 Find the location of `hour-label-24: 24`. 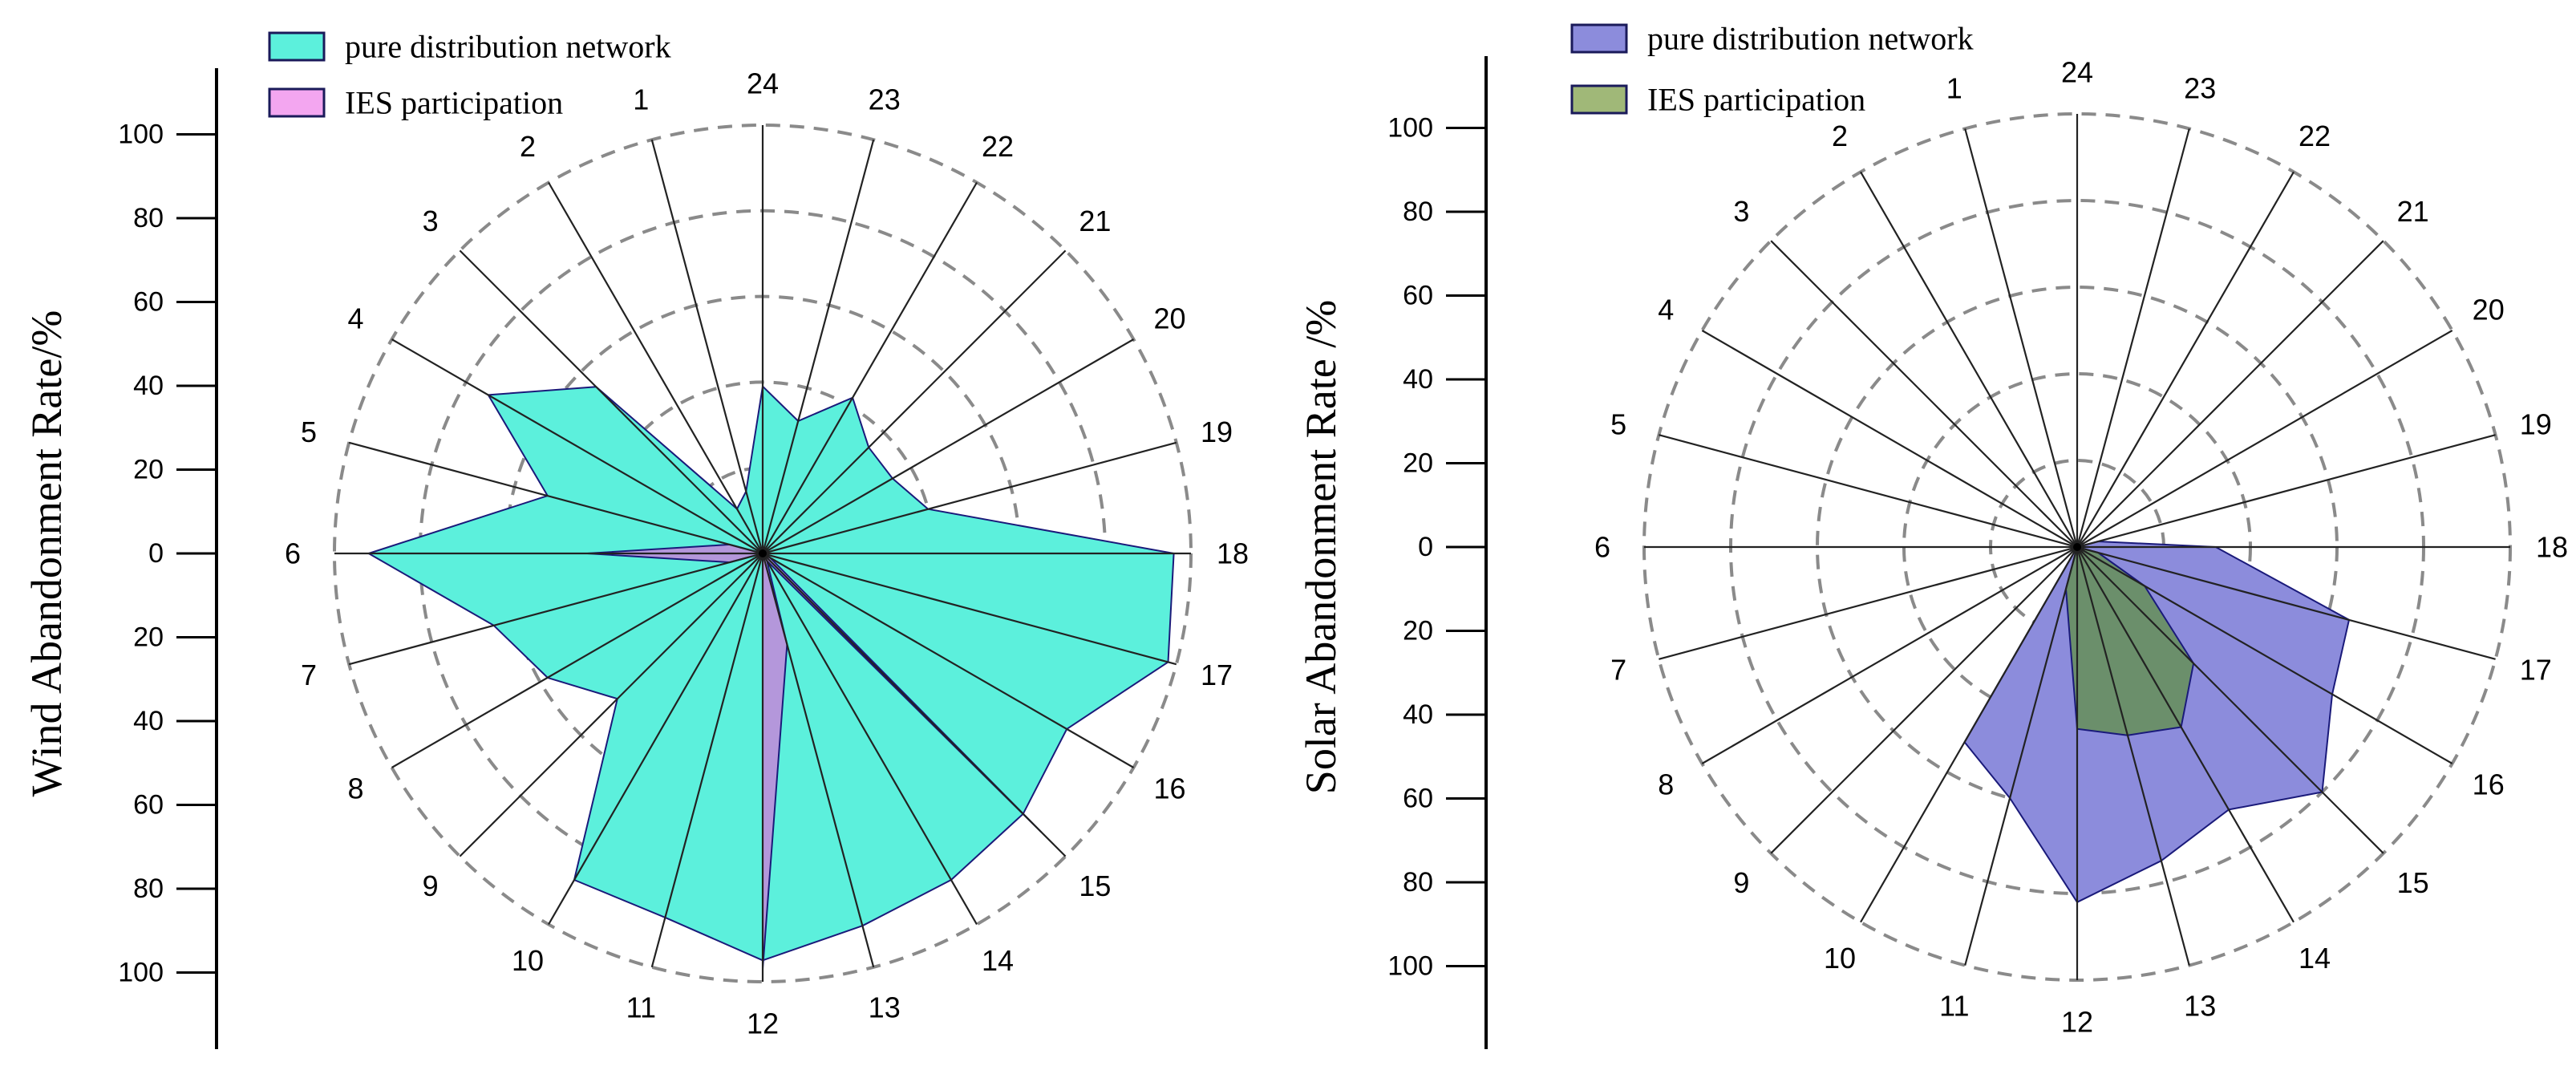

hour-label-24: 24 is located at coordinates (2077, 73).